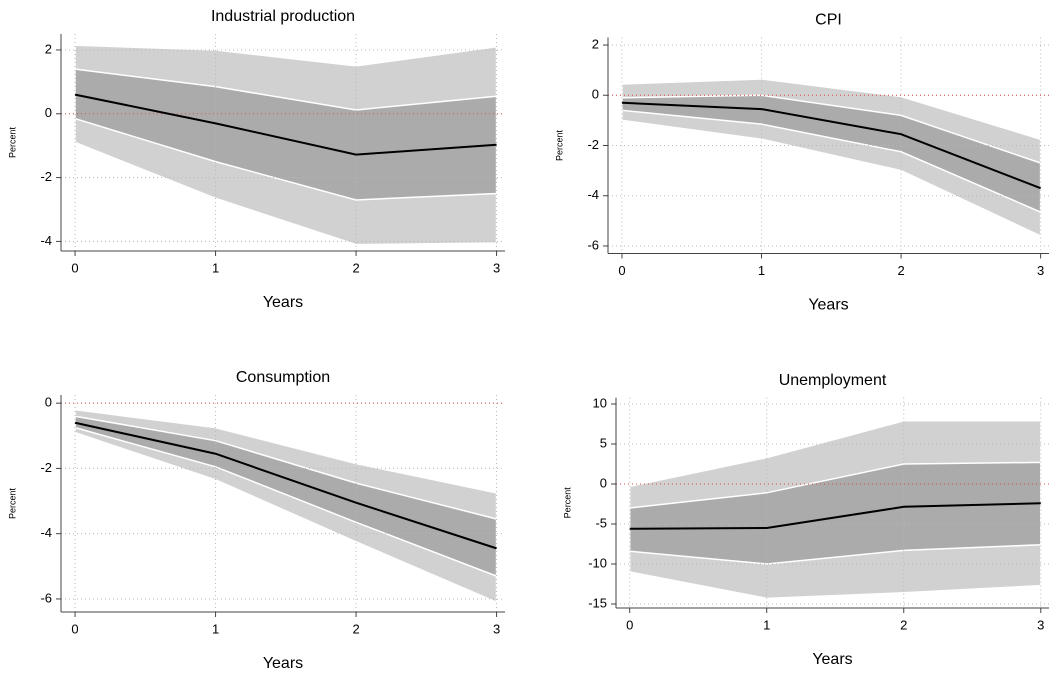  I want to click on y-tick-label: -10, so click(597, 562).